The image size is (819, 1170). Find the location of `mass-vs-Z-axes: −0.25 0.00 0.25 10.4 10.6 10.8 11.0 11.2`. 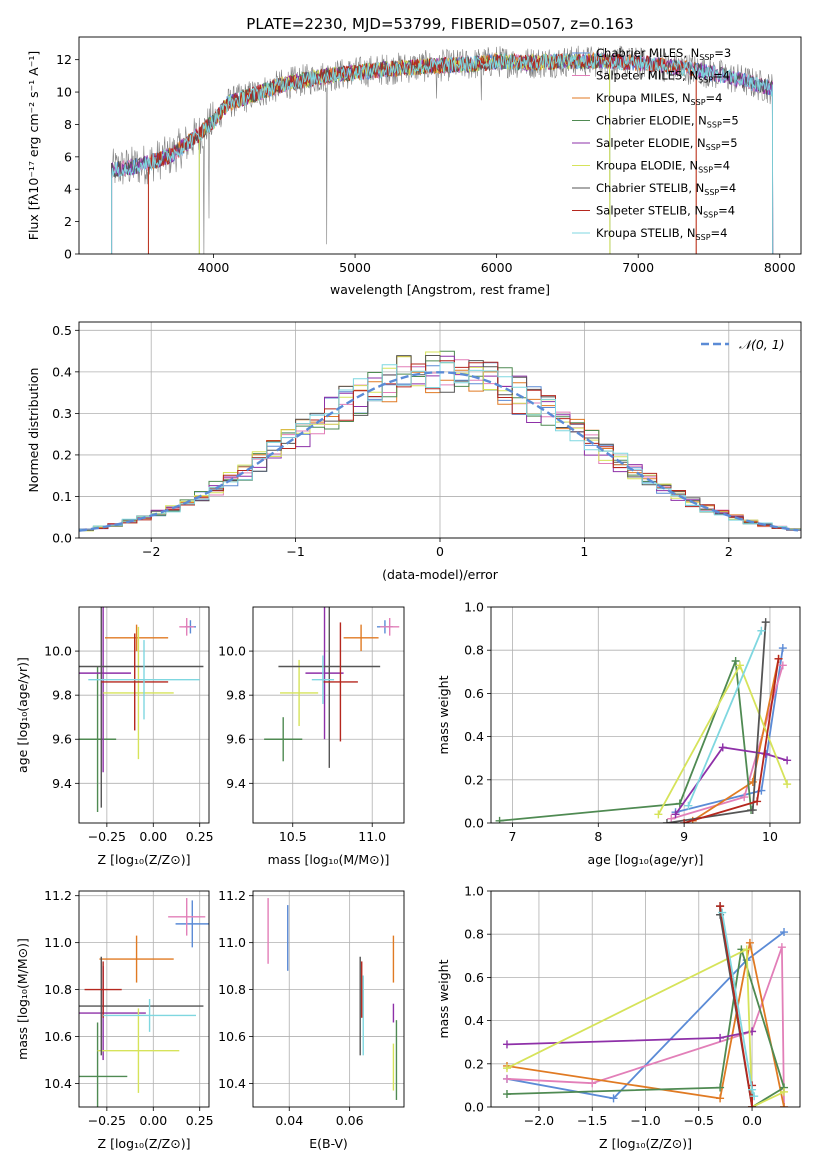

mass-vs-Z-axes: −0.25 0.00 0.25 10.4 10.6 10.8 11.0 11.2 is located at coordinates (128, 1008).